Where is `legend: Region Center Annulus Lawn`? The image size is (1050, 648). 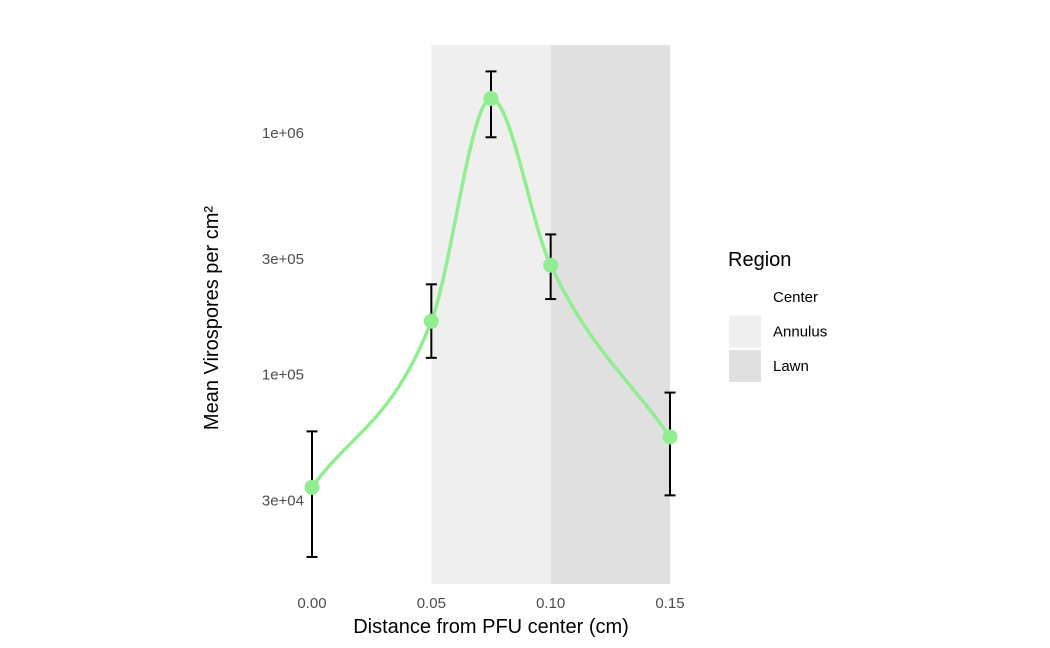 legend: Region Center Annulus Lawn is located at coordinates (777, 315).